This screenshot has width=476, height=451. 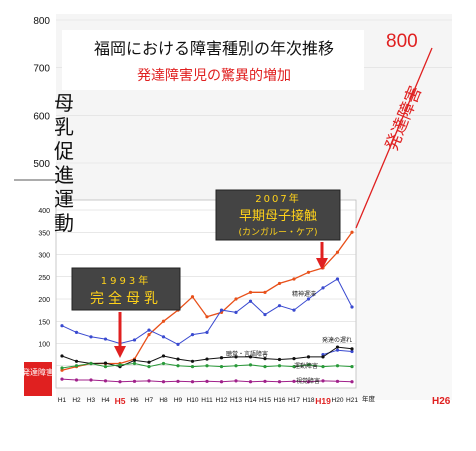 I want to click on series-label-motor: 運動障害, so click(x=306, y=366).